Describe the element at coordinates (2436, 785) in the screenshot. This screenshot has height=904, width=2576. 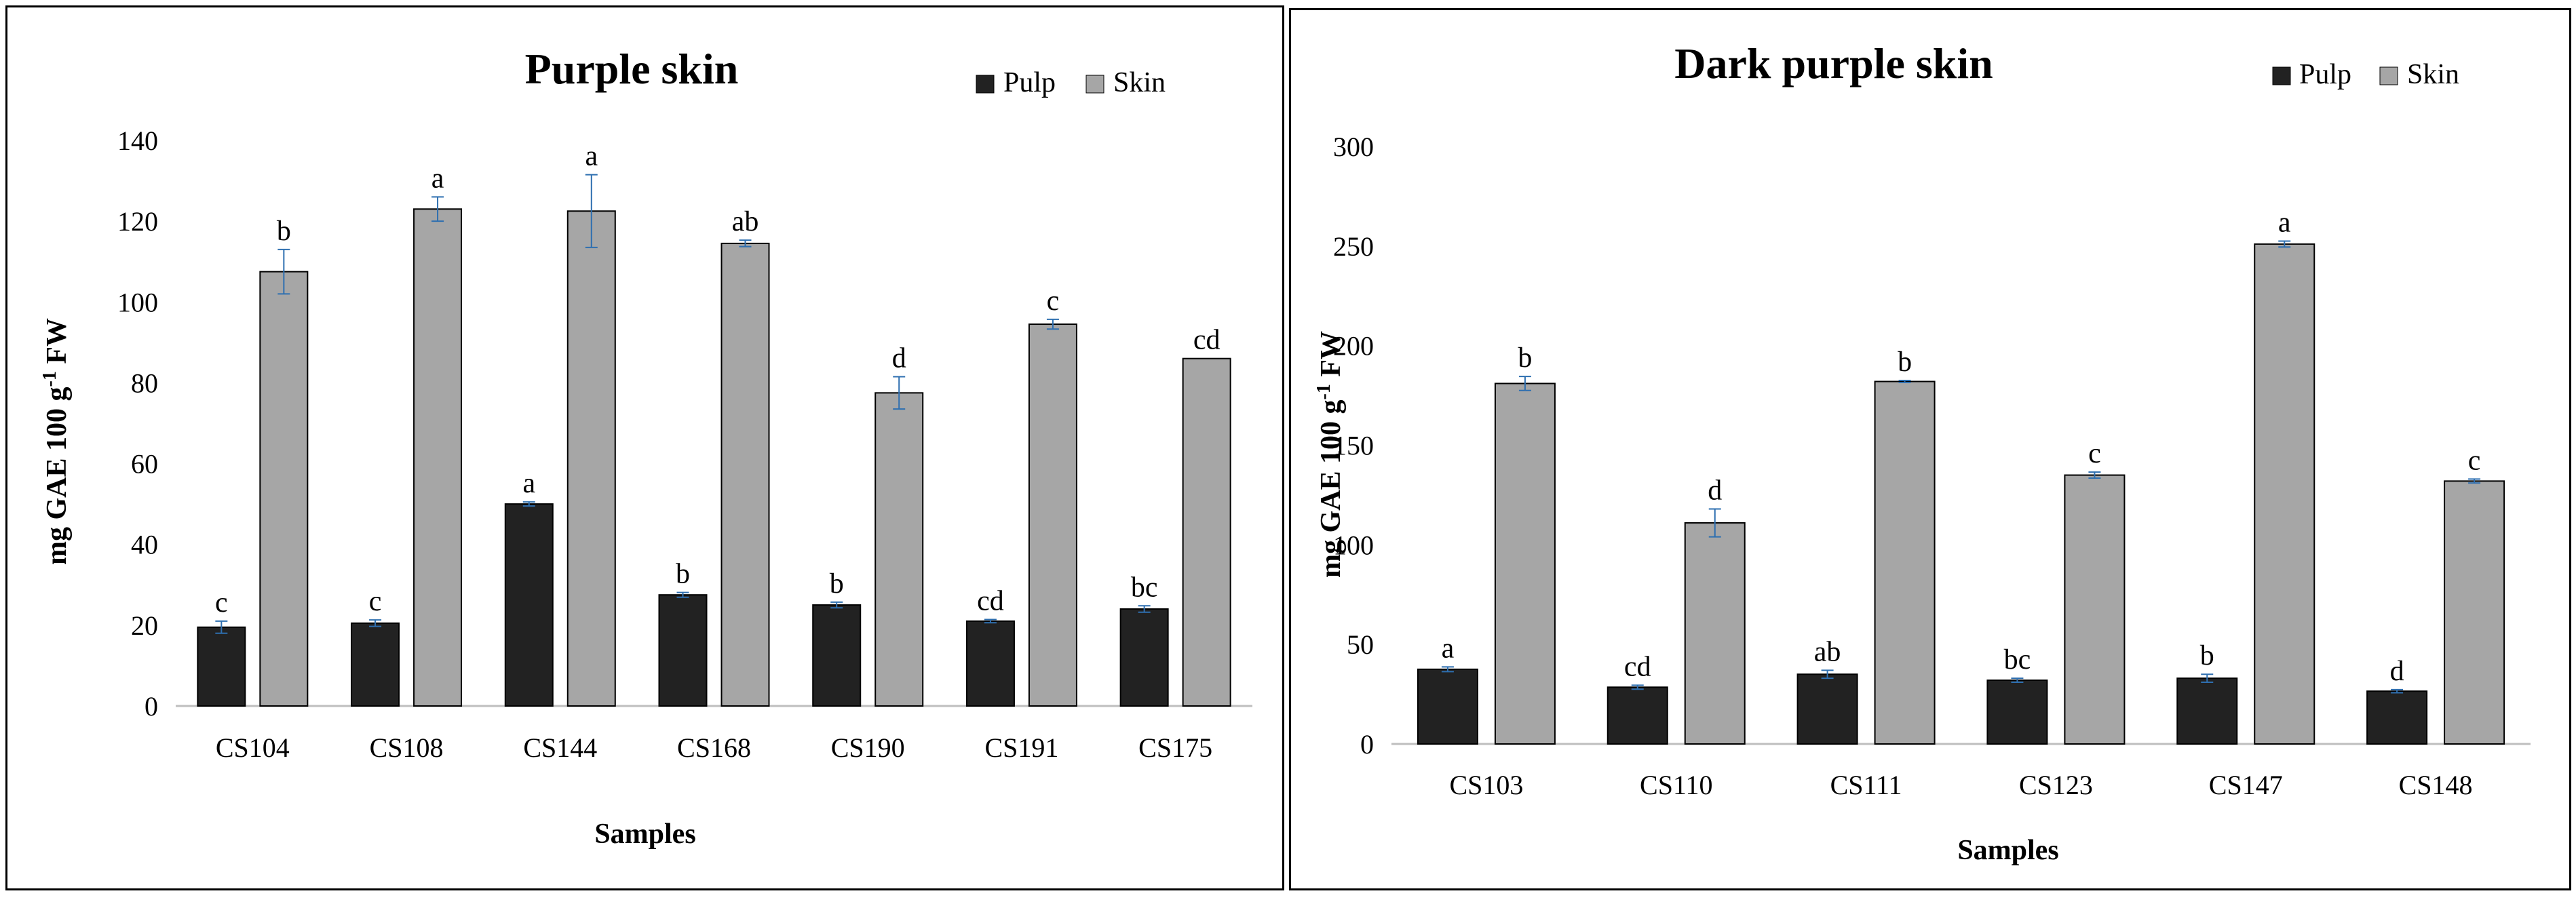
I see `x-tick-label: CS148` at that location.